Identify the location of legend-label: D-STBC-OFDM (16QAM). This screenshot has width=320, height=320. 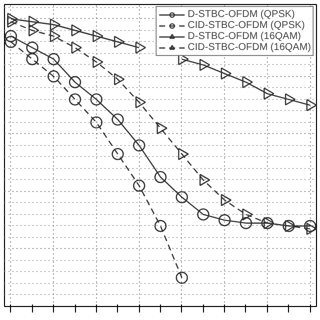
(244, 36).